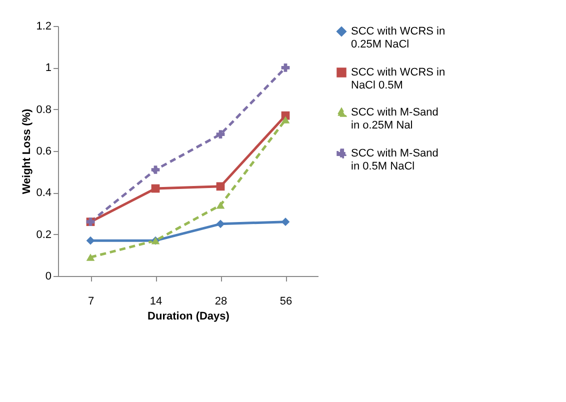  I want to click on y-tick-label: 1.2, so click(44, 26).